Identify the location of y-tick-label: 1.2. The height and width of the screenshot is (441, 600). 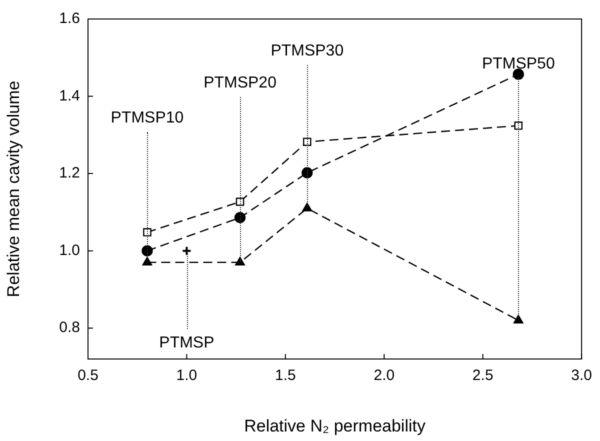
(69, 173).